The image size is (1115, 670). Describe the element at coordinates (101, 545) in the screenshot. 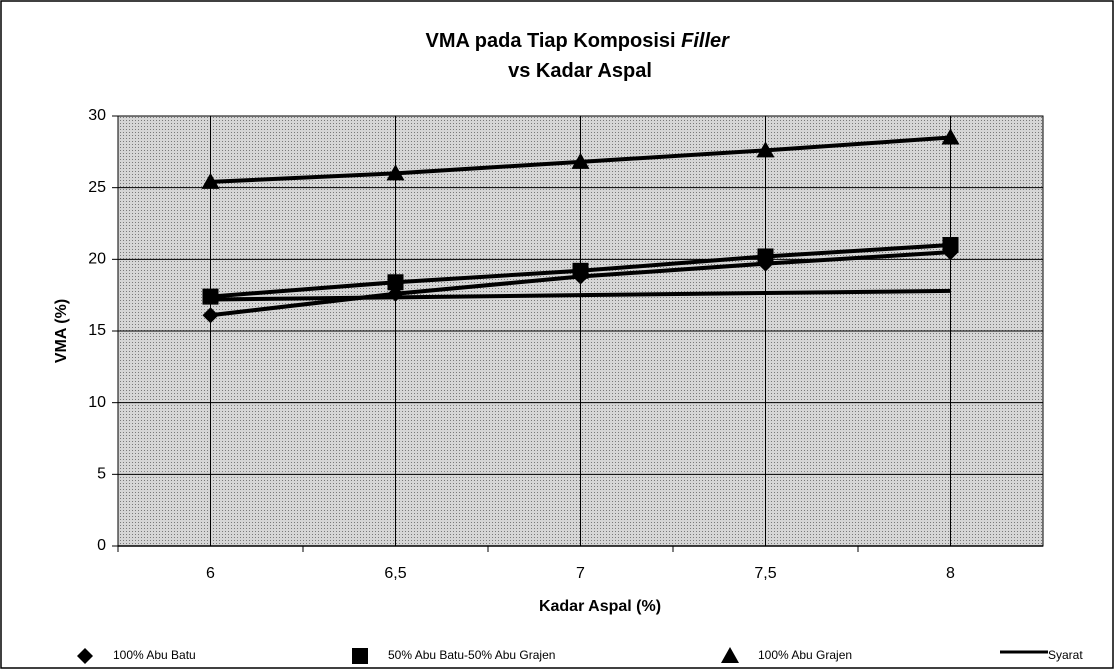

I see `y-tick-label: 0` at that location.